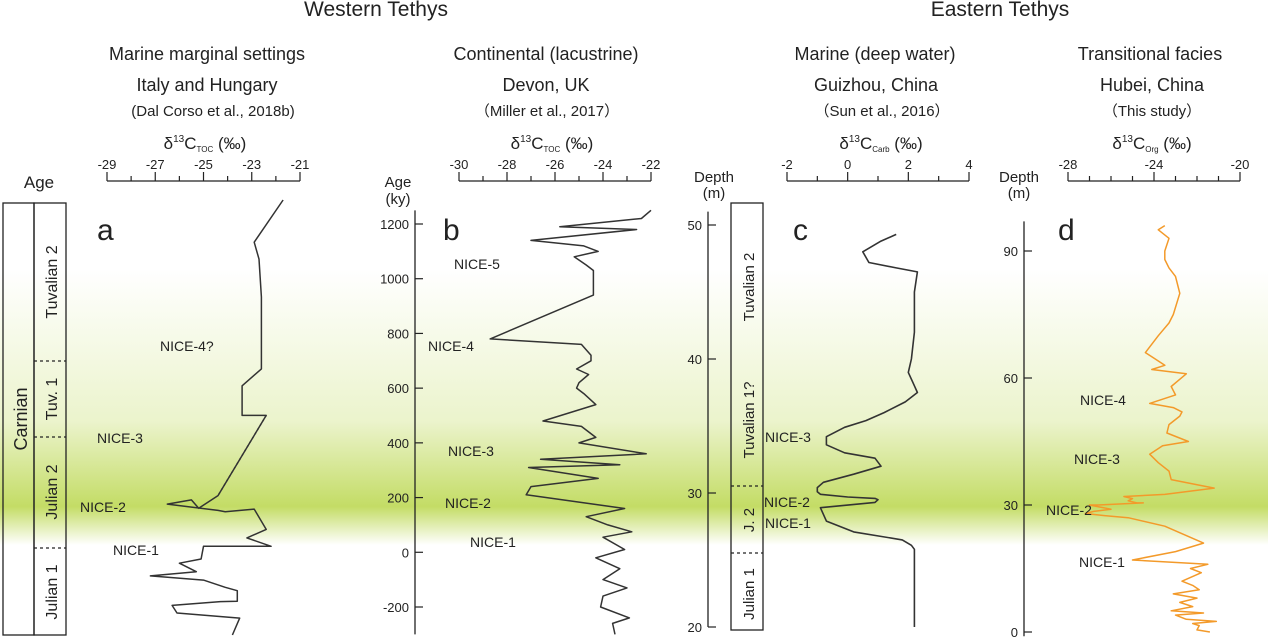 This screenshot has width=1268, height=638. I want to click on panel-d-ylabel-2: (m), so click(1019, 193).